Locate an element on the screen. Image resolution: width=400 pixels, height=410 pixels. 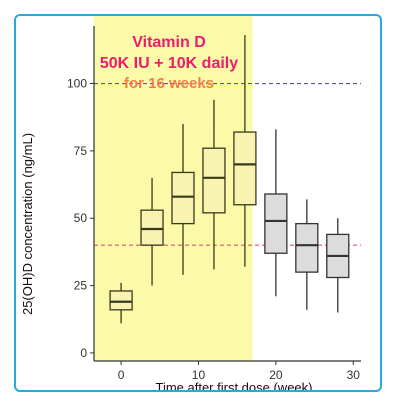
chart-title-line-2: 50K IU + 10K daily is located at coordinates (169, 63).